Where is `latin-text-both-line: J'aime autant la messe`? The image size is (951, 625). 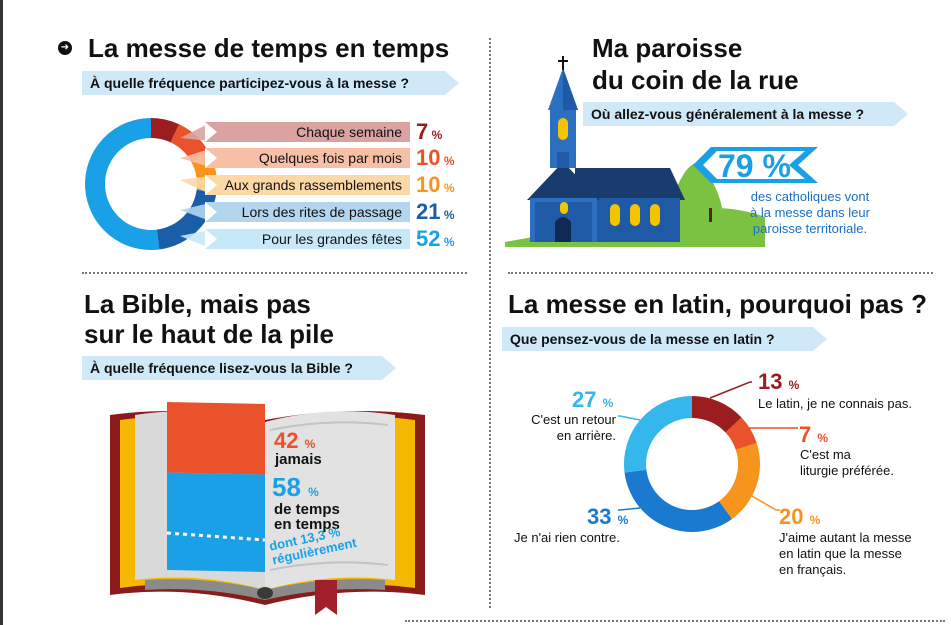
latin-text-both-line: J'aime autant la messe is located at coordinates (845, 537).